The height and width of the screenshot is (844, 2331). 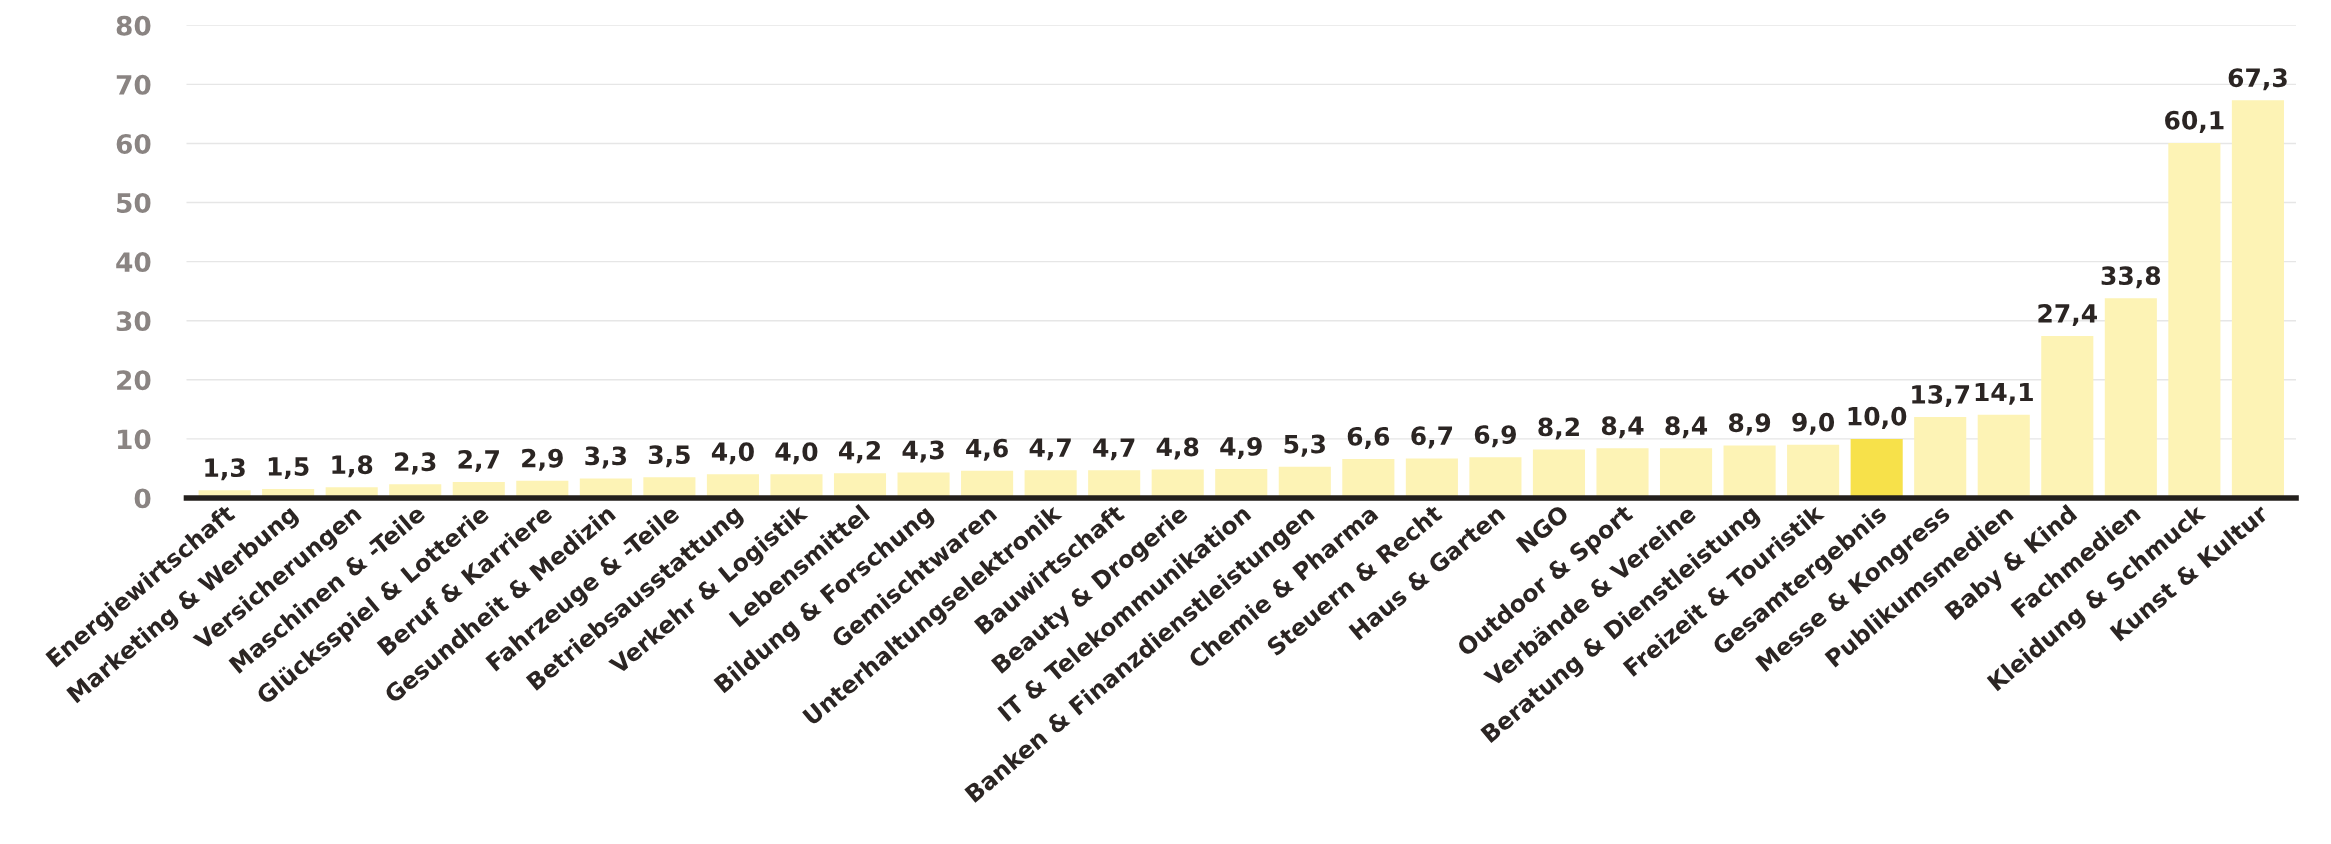 What do you see at coordinates (1368, 437) in the screenshot?
I see `data-label: 6,6` at bounding box center [1368, 437].